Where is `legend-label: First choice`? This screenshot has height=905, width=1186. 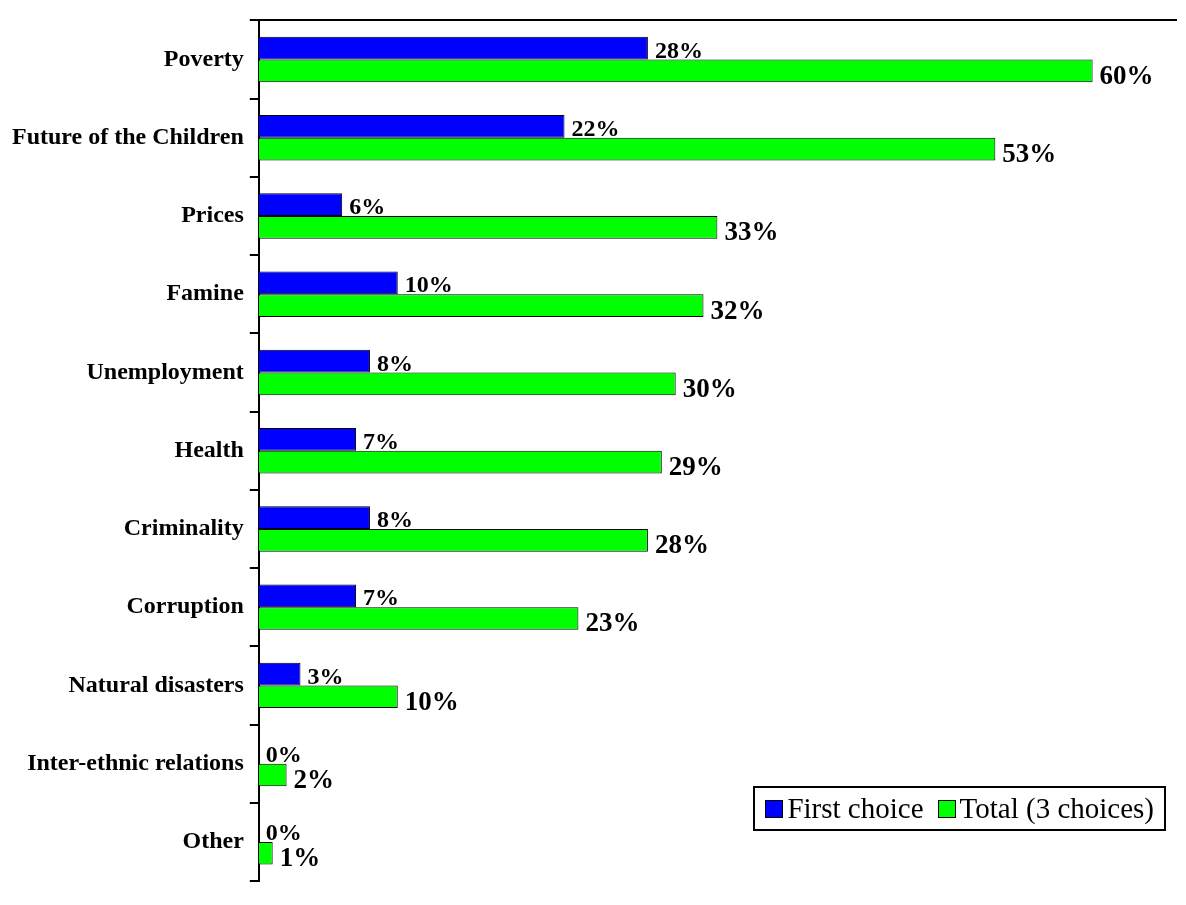
legend-label: First choice is located at coordinates (855, 808).